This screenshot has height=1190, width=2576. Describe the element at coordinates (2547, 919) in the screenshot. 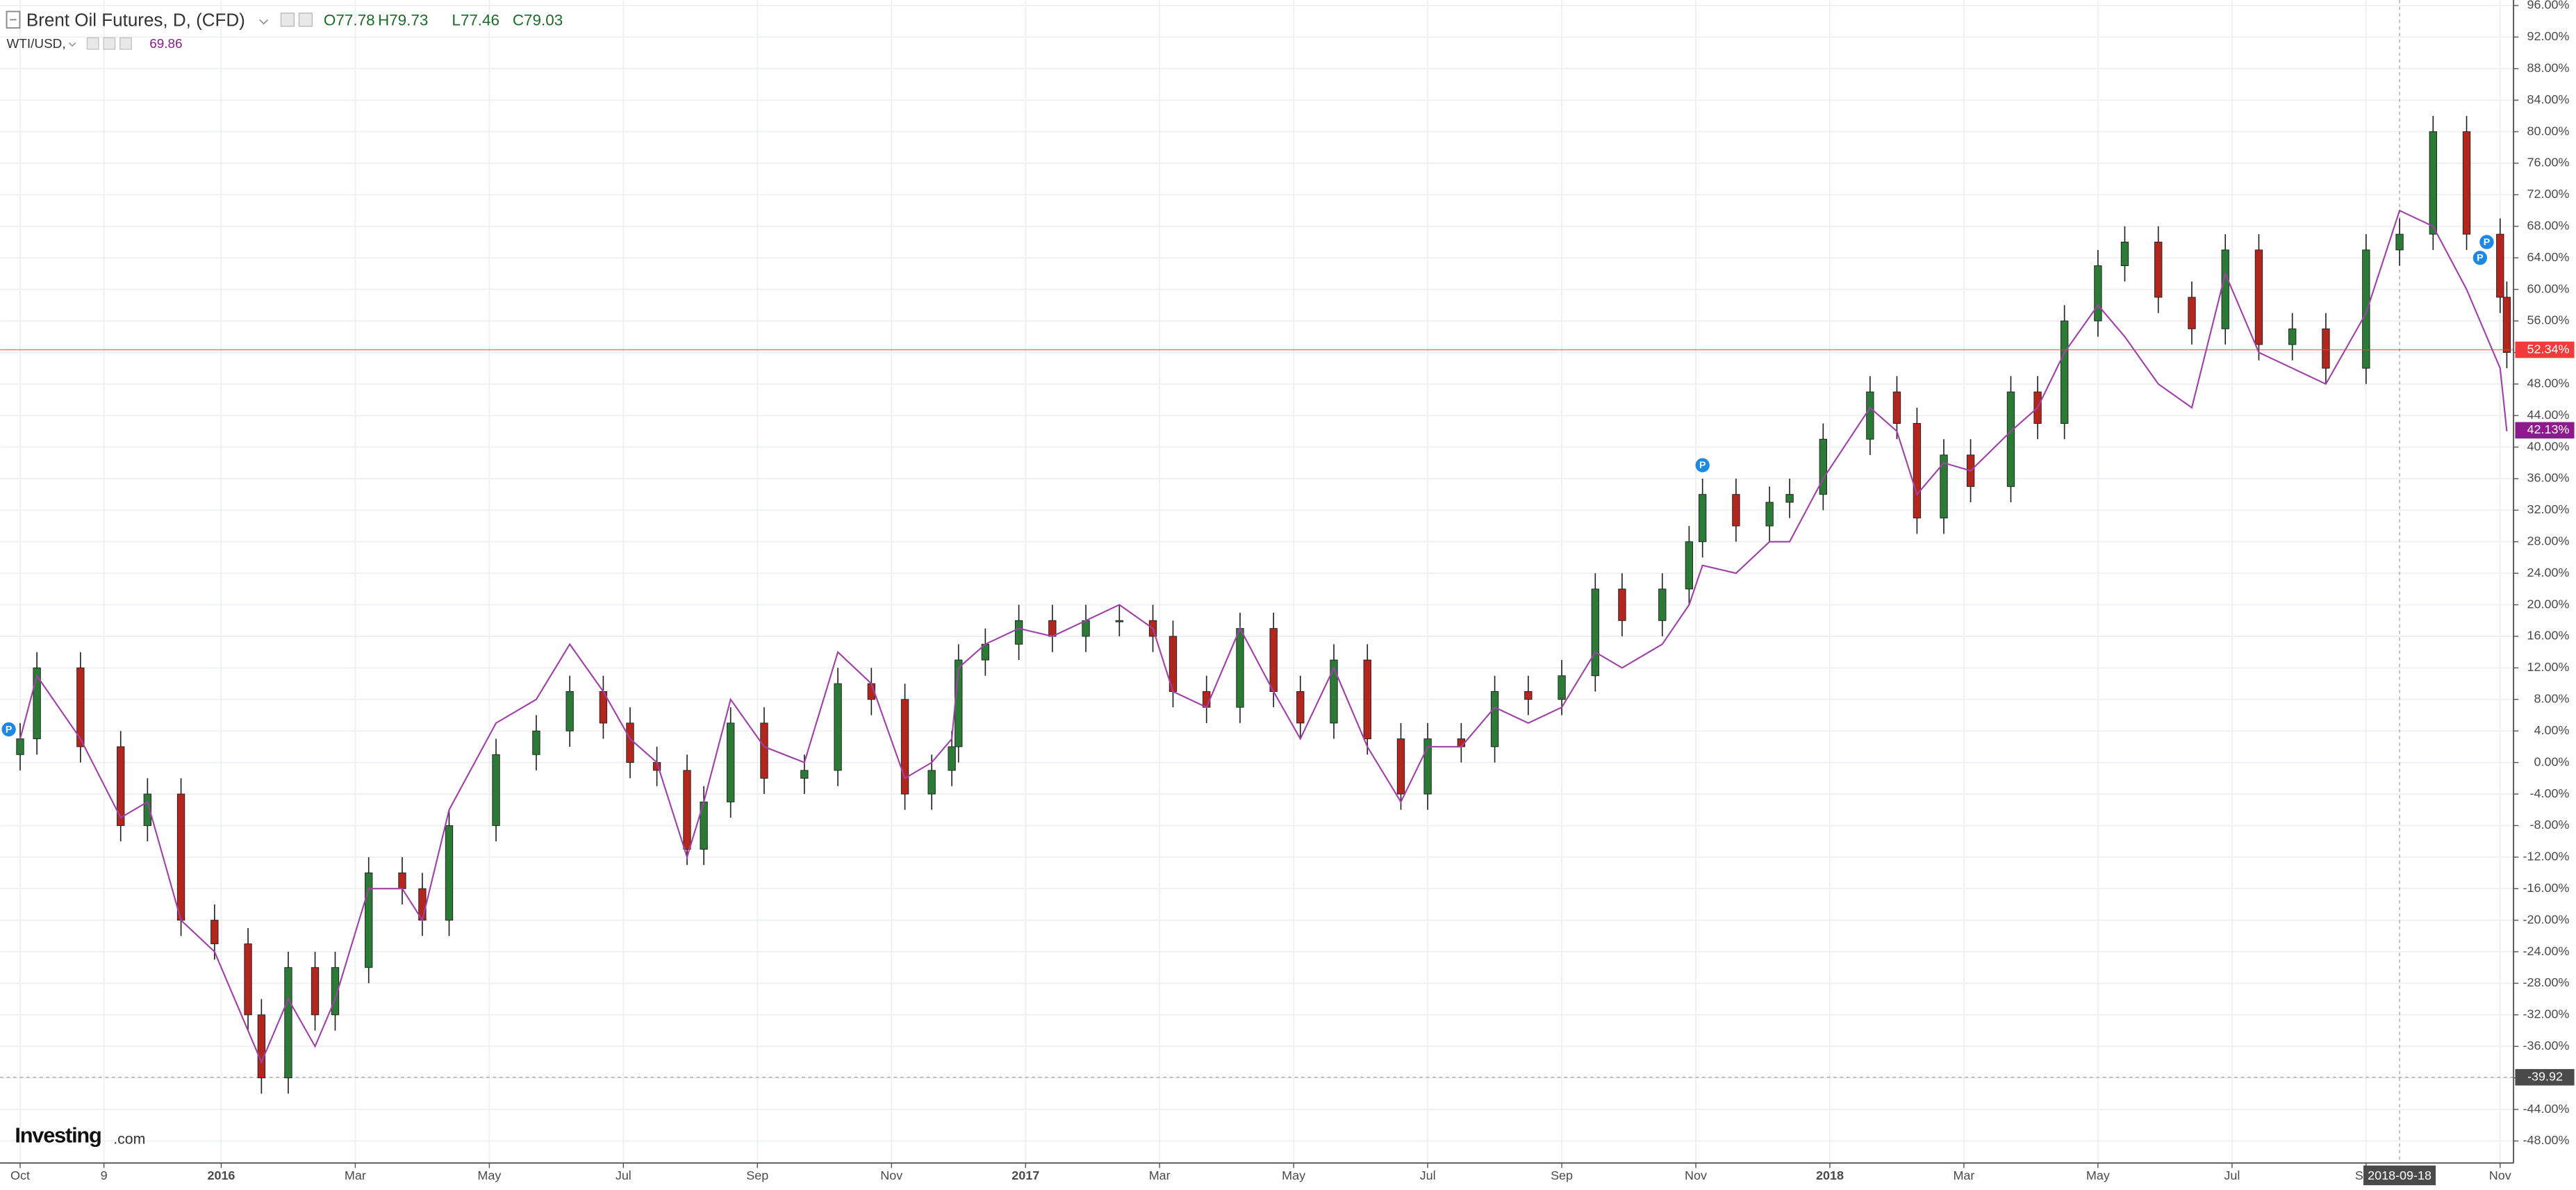

I see `y-tick-label: -20.00%` at that location.